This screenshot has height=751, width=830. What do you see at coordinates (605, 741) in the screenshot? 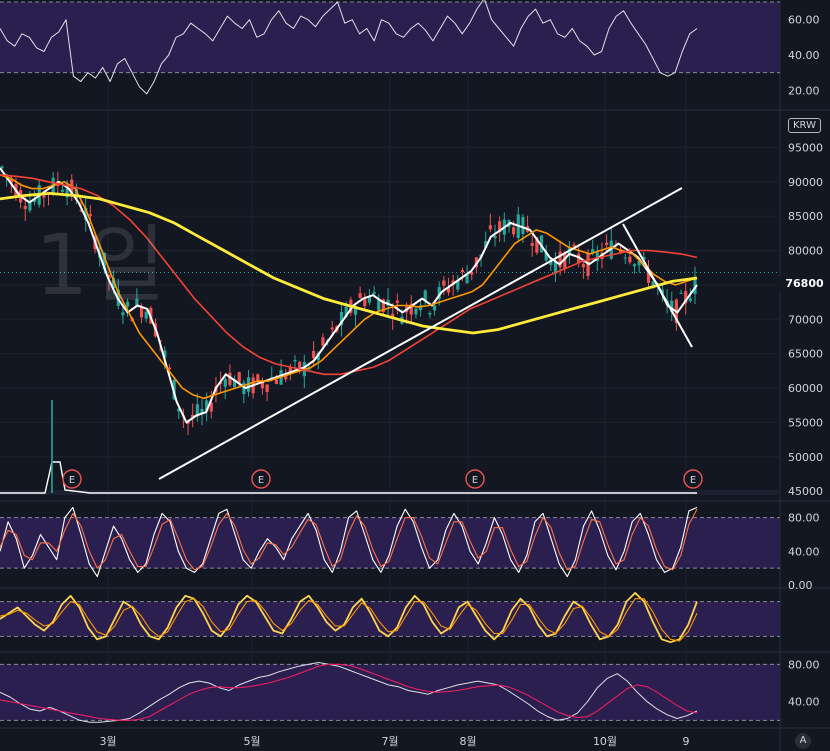
I see `x-tick-label: 10월` at bounding box center [605, 741].